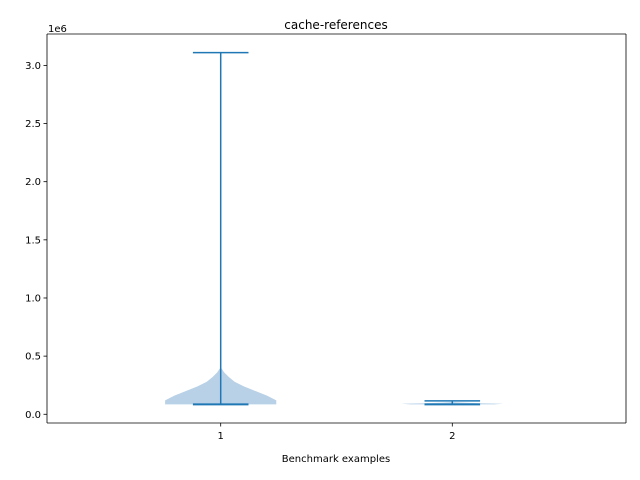  Describe the element at coordinates (336, 459) in the screenshot. I see `x-axis-label: Benchmark examples` at that location.